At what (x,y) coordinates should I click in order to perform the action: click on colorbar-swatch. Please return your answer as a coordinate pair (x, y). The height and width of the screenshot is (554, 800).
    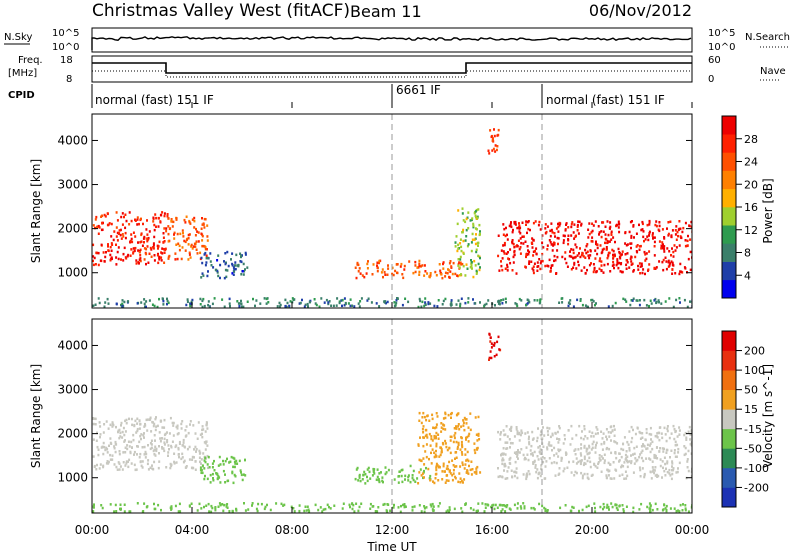
    Looking at the image, I should click on (729, 271).